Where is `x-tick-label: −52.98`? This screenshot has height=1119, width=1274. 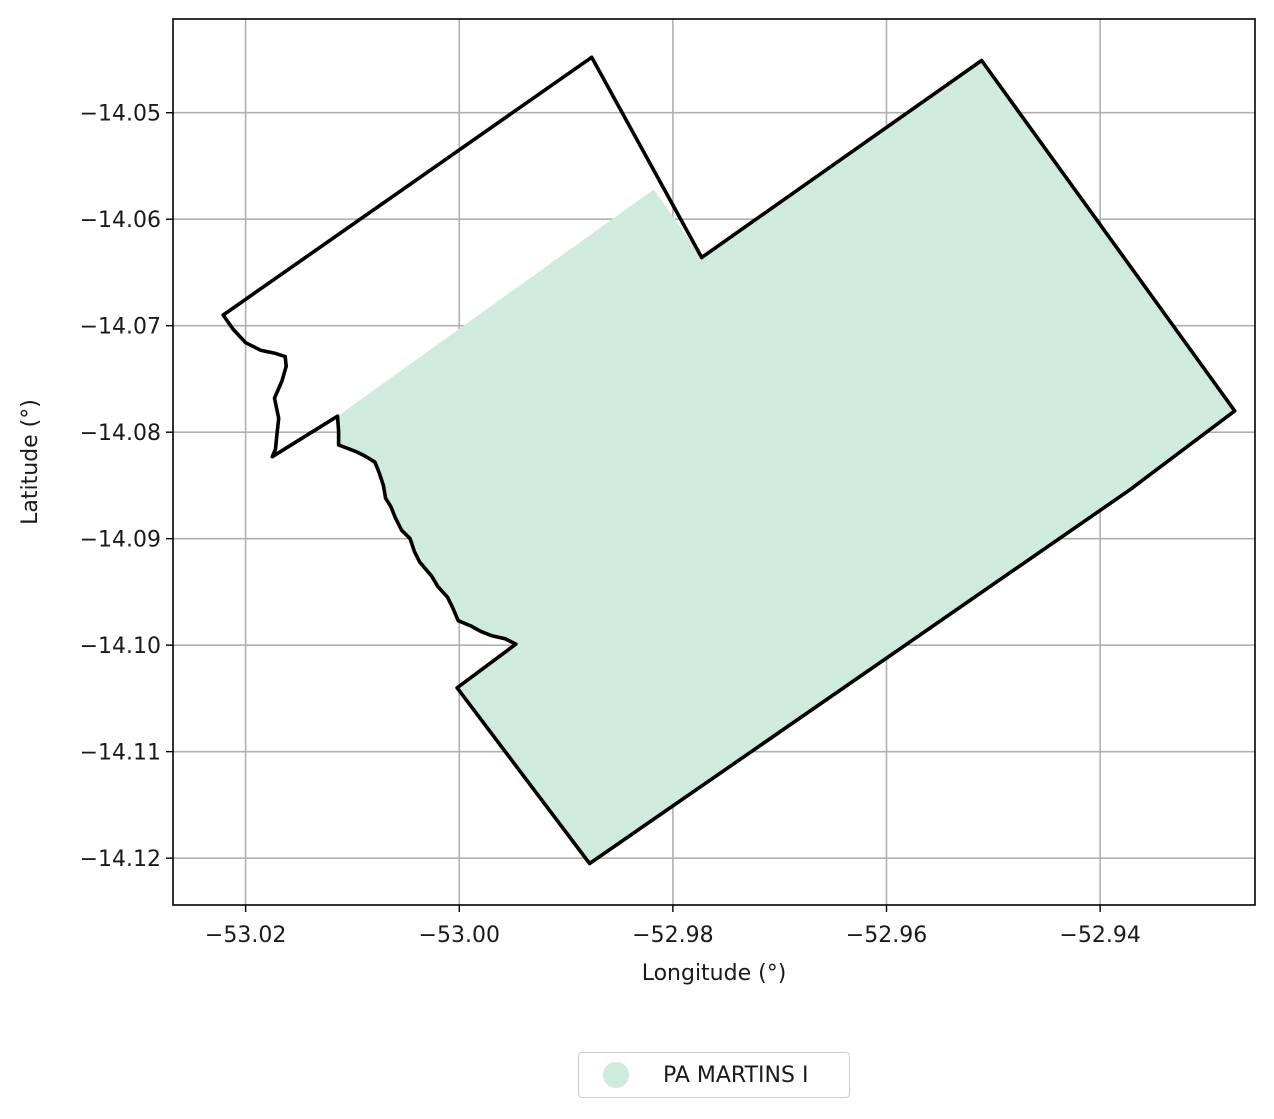
x-tick-label: −52.98 is located at coordinates (672, 935).